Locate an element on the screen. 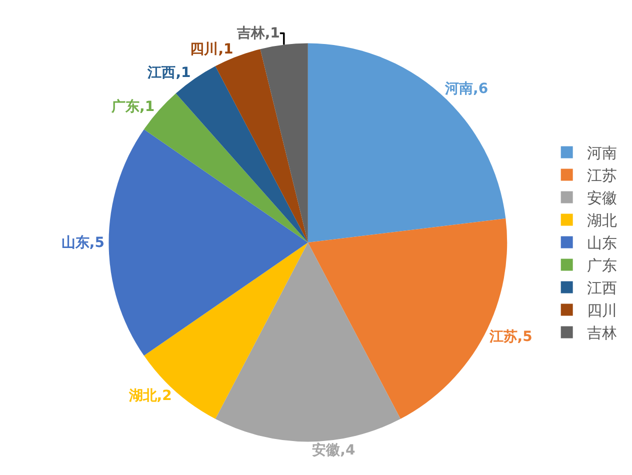 The image size is (632, 475). legend-label: 山东 is located at coordinates (601, 243).